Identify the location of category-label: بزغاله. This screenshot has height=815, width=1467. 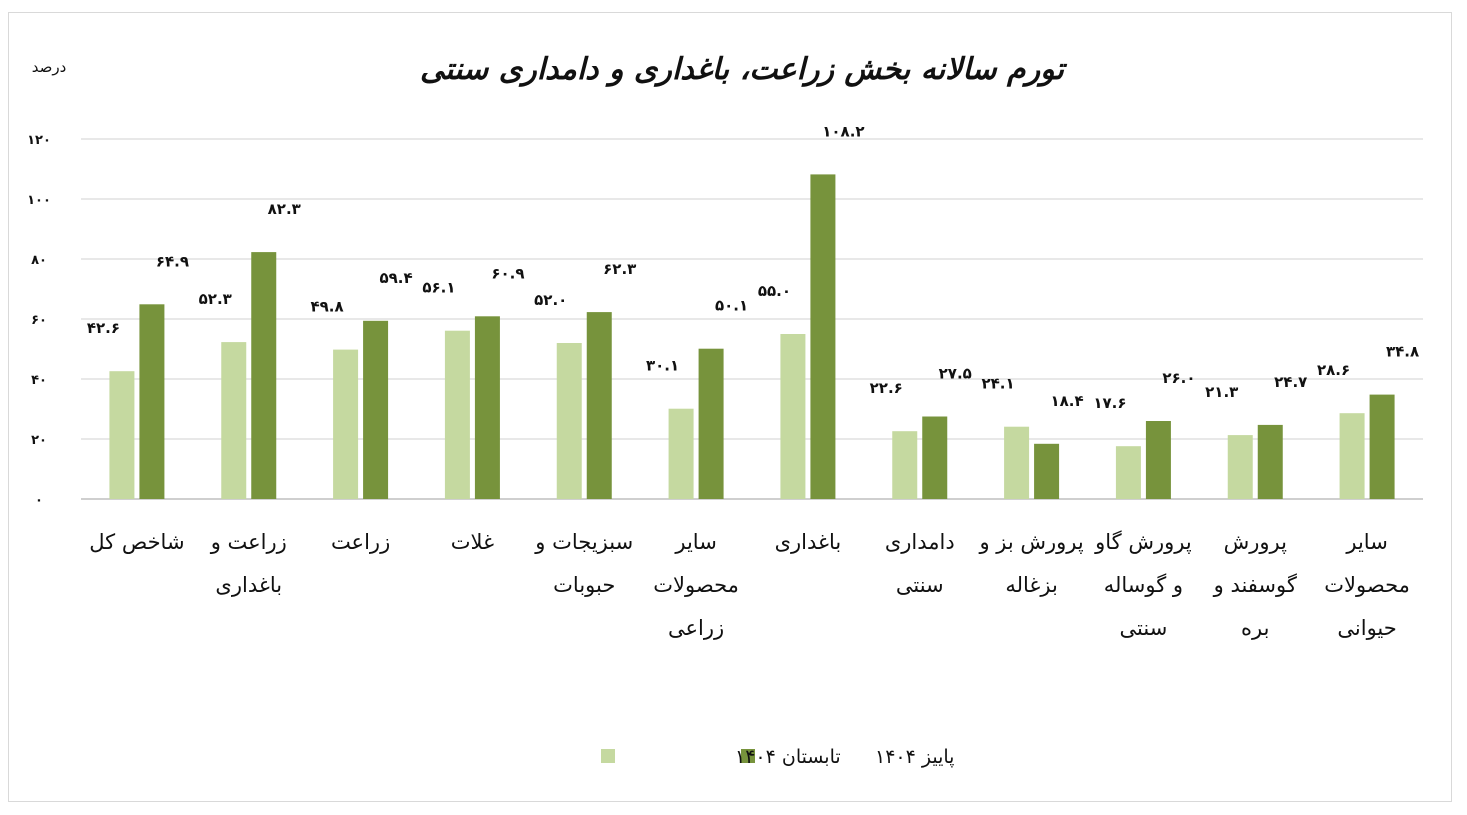
(1031, 585).